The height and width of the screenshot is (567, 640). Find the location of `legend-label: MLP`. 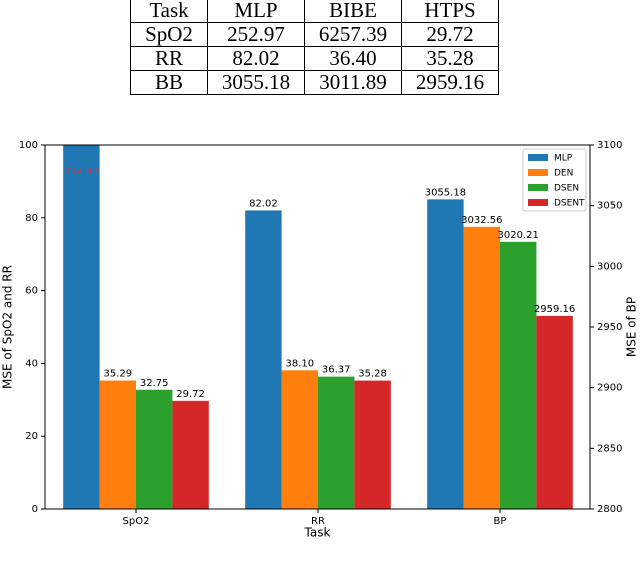

legend-label: MLP is located at coordinates (563, 159).